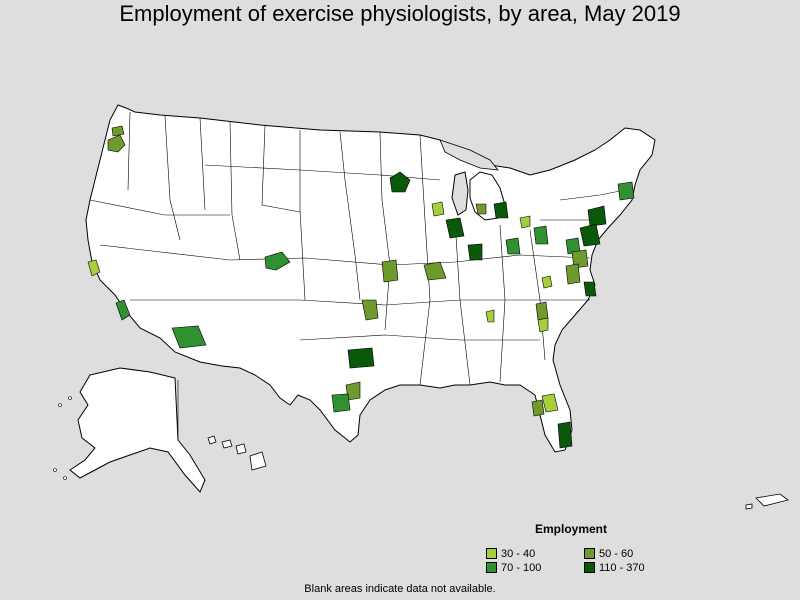 The height and width of the screenshot is (600, 800). I want to click on legend-item-30-40: 30 - 40, so click(511, 554).